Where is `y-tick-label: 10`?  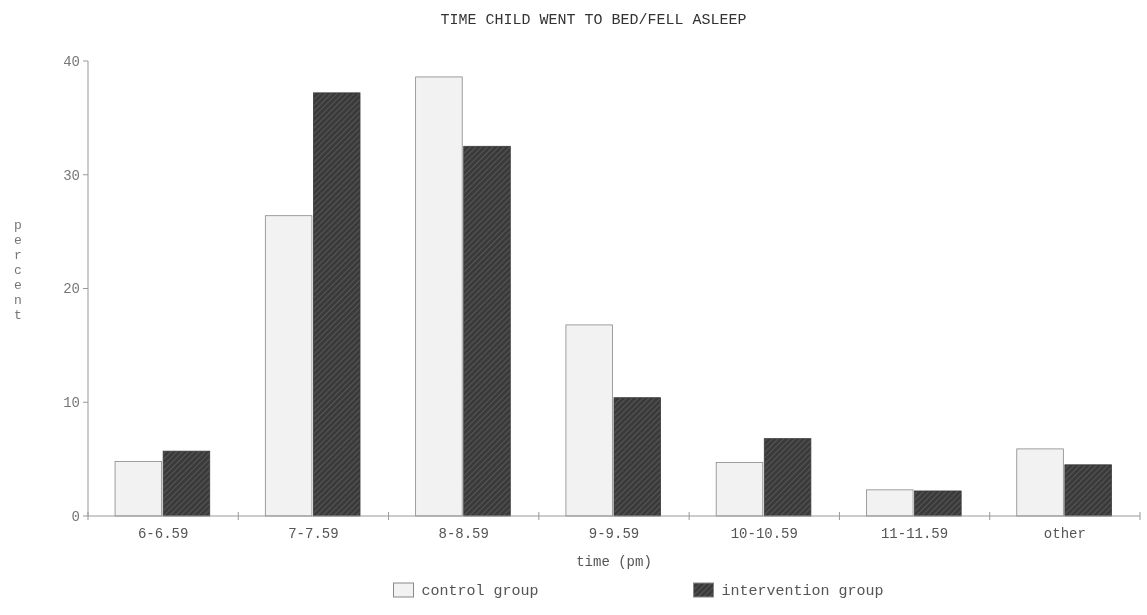 y-tick-label: 10 is located at coordinates (71, 403).